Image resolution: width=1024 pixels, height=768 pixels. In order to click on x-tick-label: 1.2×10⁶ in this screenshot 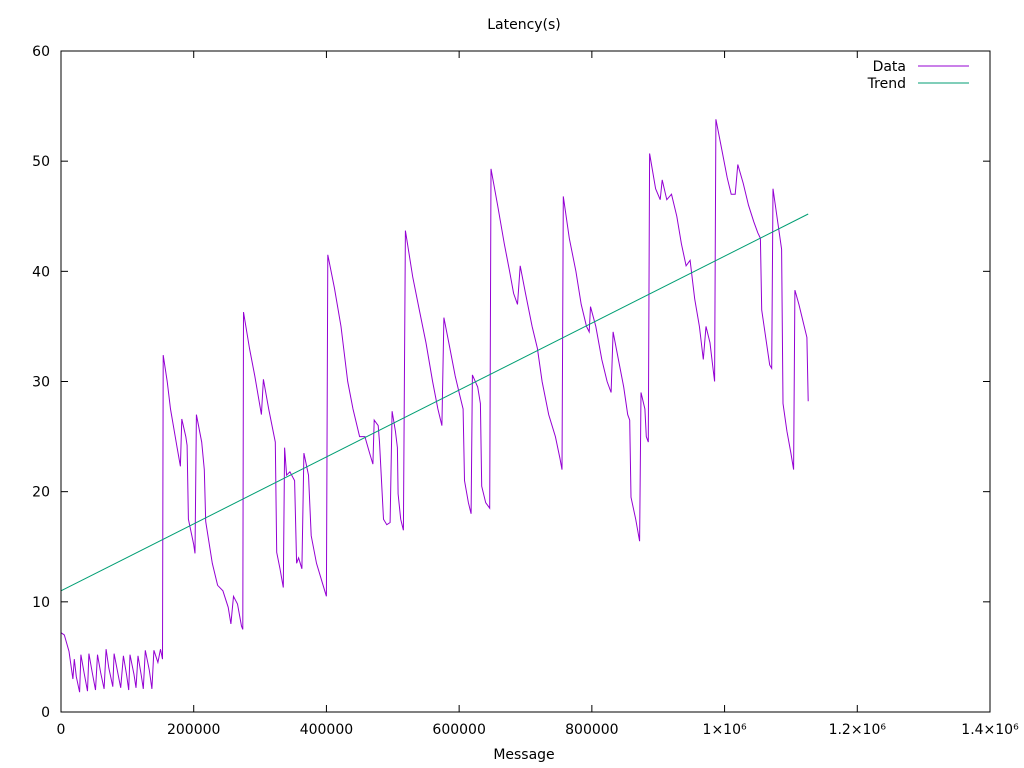, I will do `click(858, 730)`.